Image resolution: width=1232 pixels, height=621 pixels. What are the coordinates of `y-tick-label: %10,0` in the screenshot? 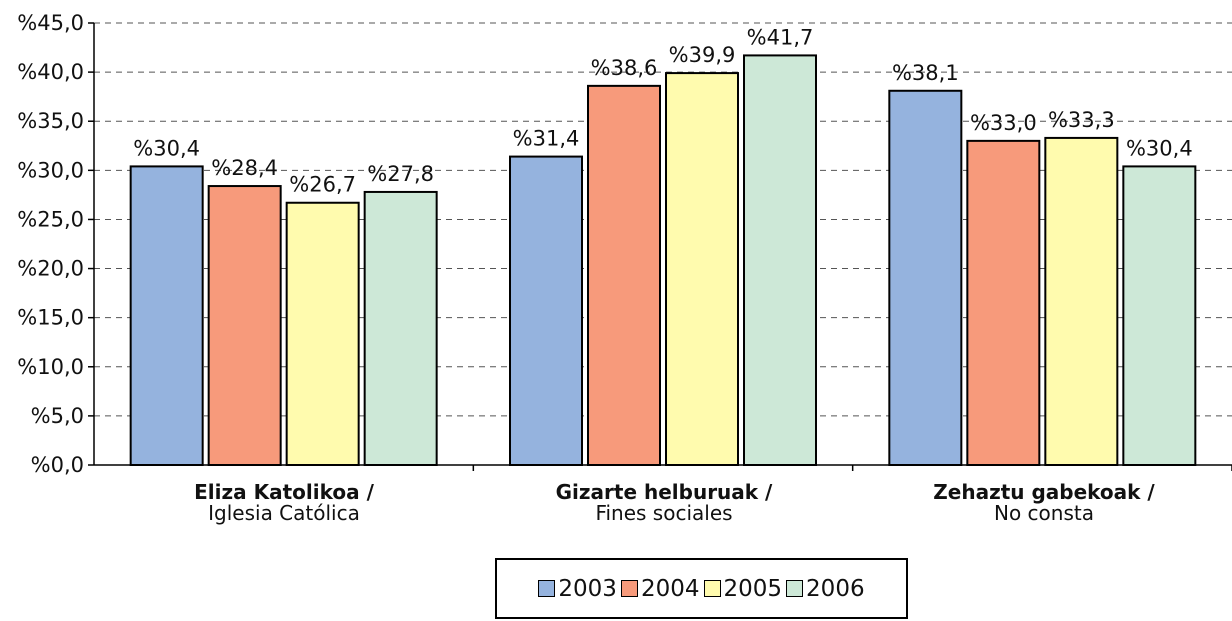 It's located at (50, 367).